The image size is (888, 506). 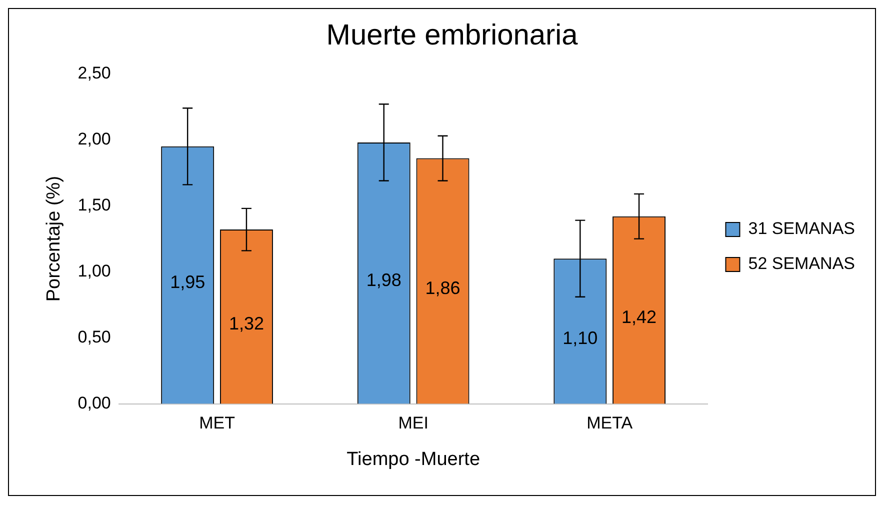 What do you see at coordinates (801, 228) in the screenshot?
I see `legend-label: 31 SEMANAS` at bounding box center [801, 228].